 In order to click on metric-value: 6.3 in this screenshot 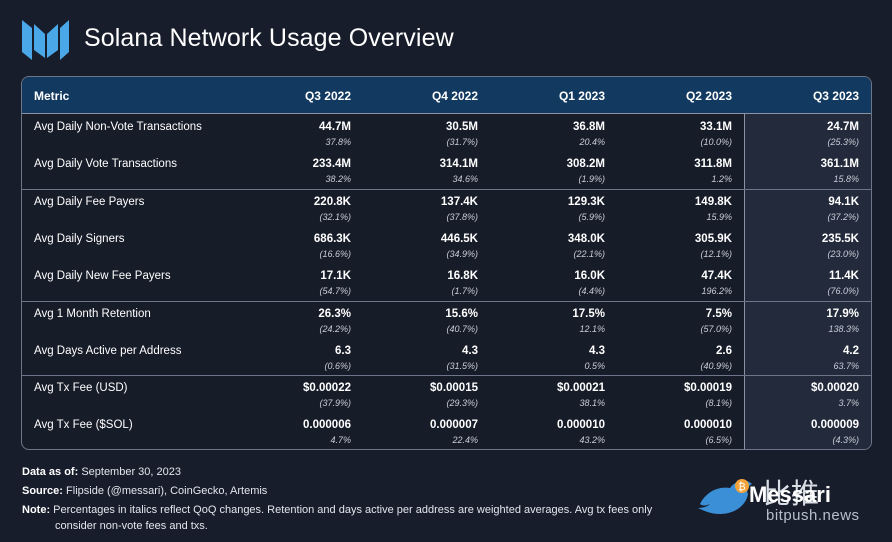, I will do `click(343, 350)`.